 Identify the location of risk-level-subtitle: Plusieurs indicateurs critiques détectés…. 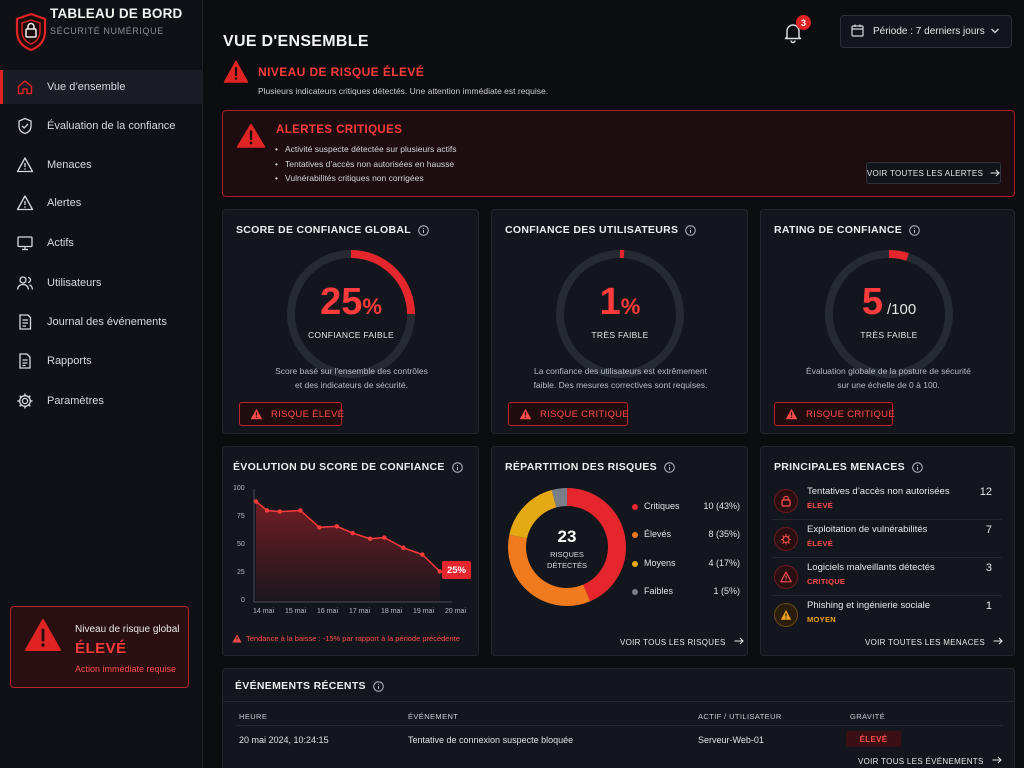
(403, 91).